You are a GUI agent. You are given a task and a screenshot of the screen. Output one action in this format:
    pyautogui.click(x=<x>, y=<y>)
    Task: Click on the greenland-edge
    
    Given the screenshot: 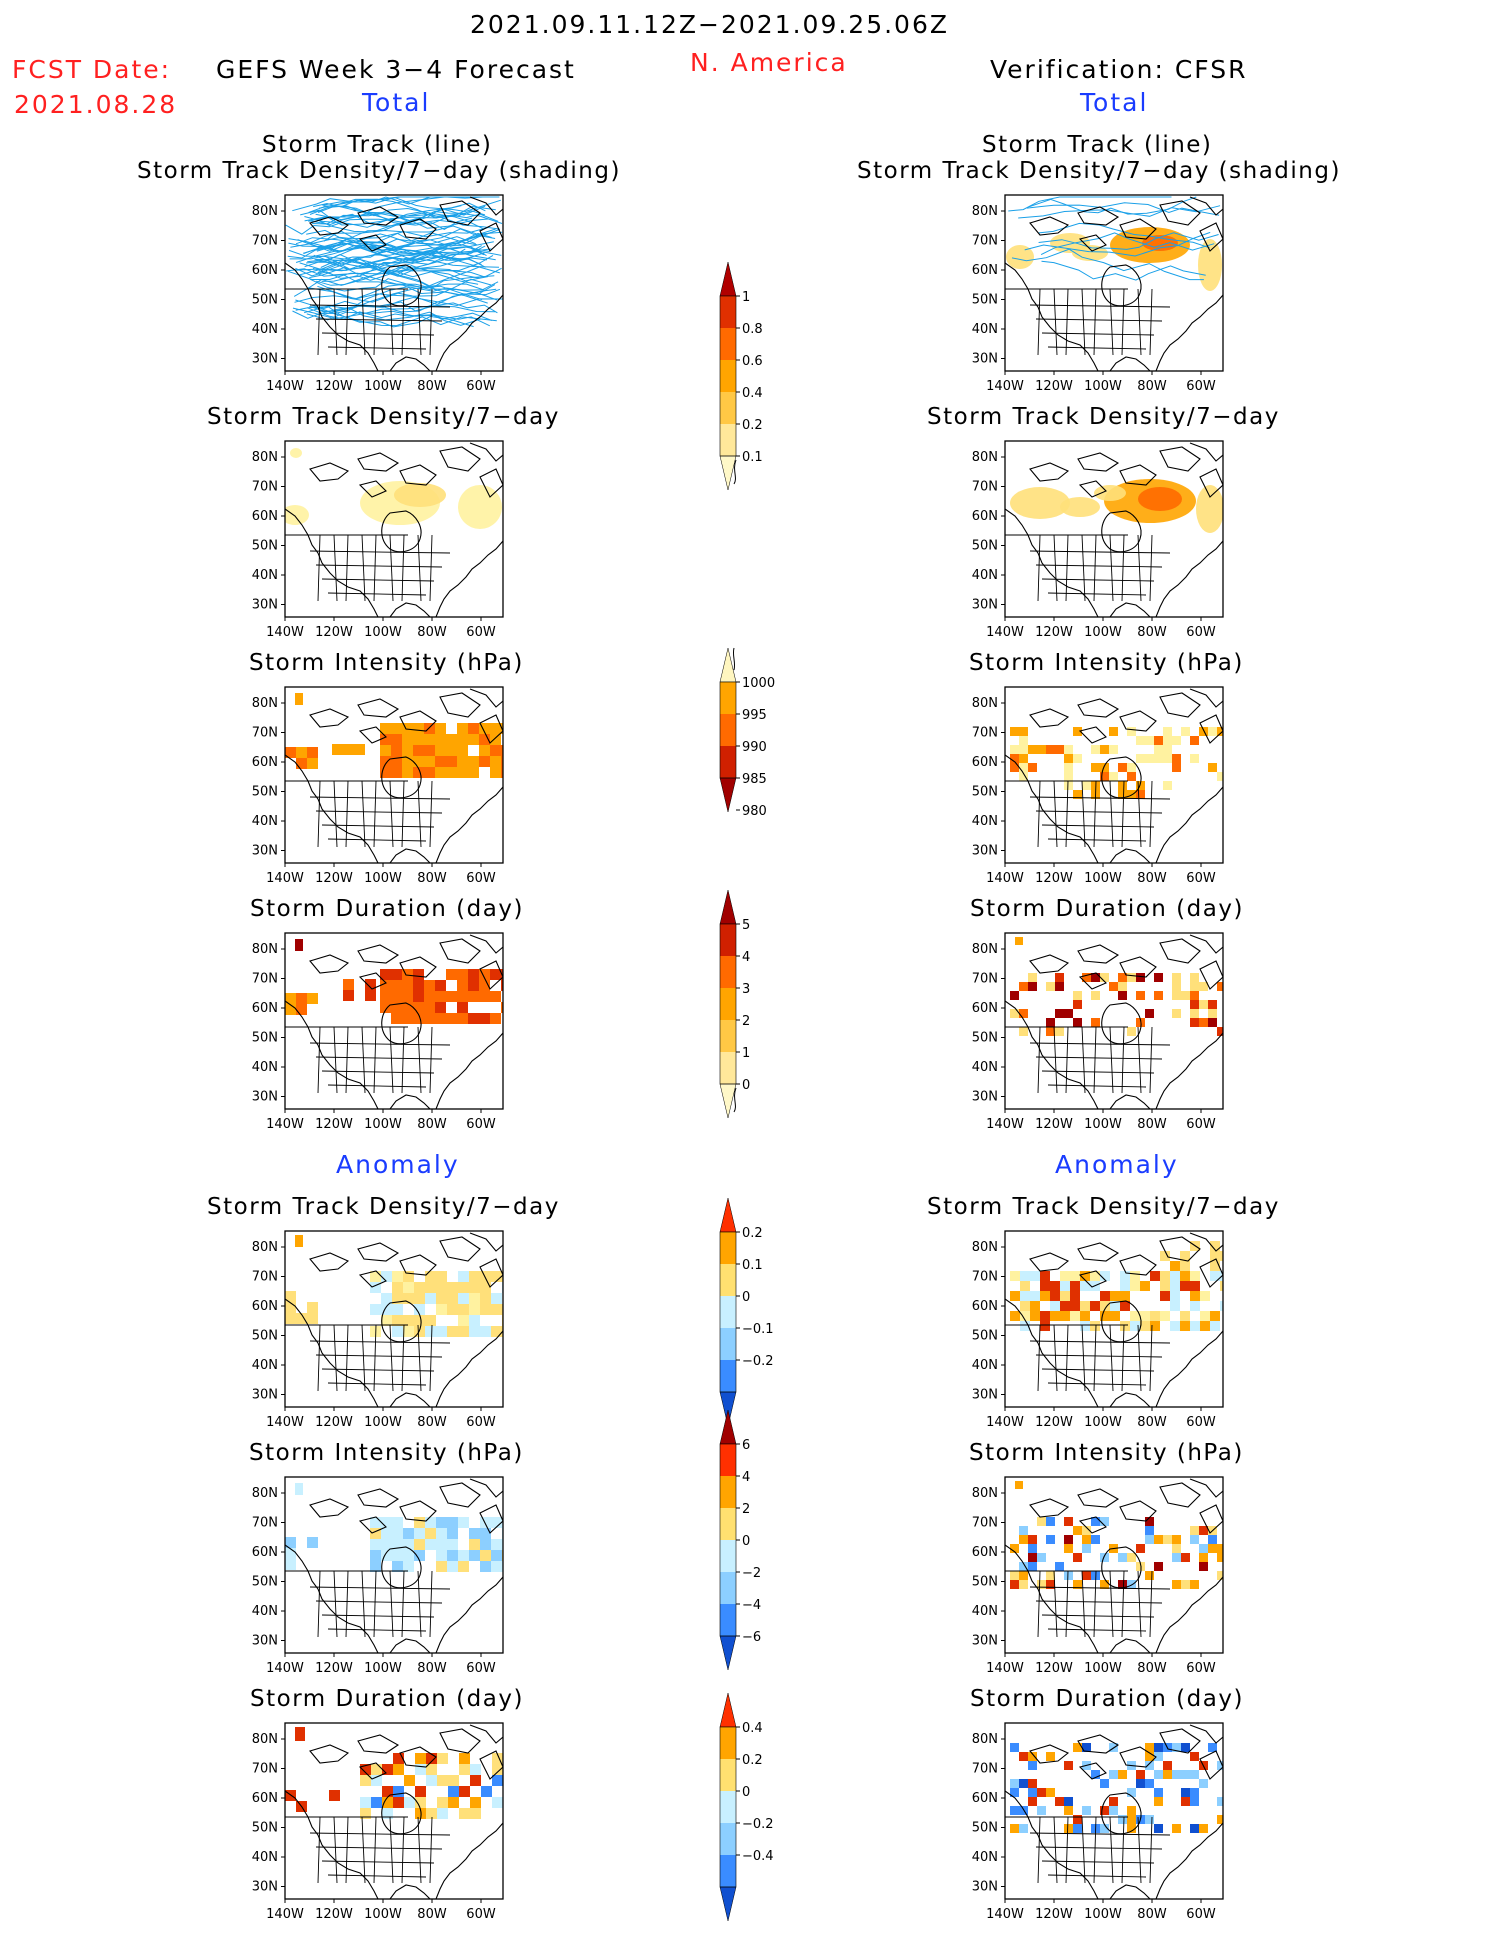 What is the action you would take?
    pyautogui.click(x=1206, y=206)
    